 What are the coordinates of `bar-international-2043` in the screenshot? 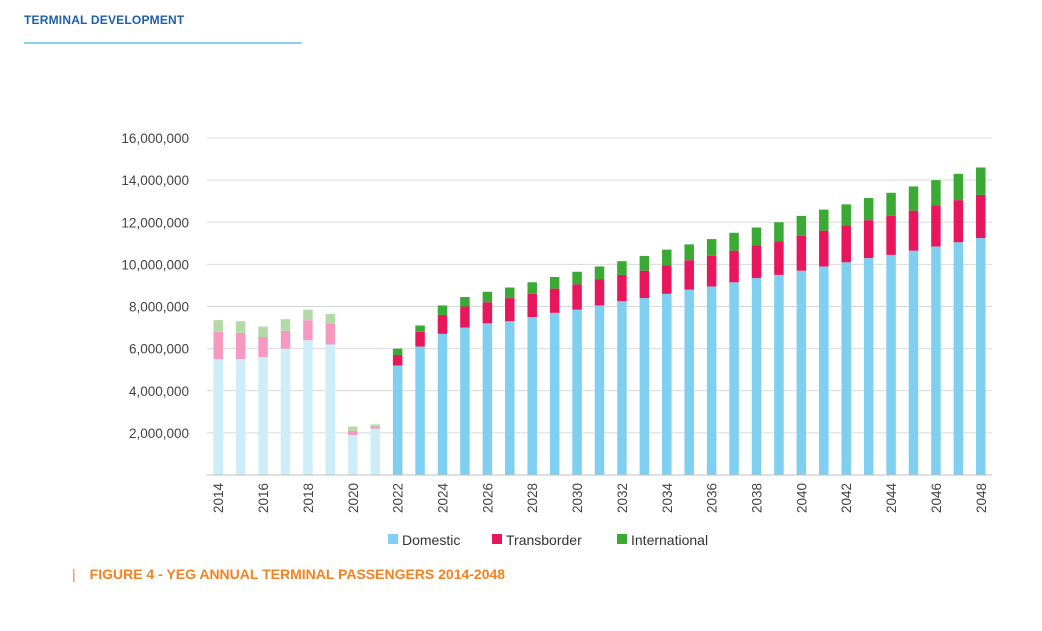 It's located at (868, 209).